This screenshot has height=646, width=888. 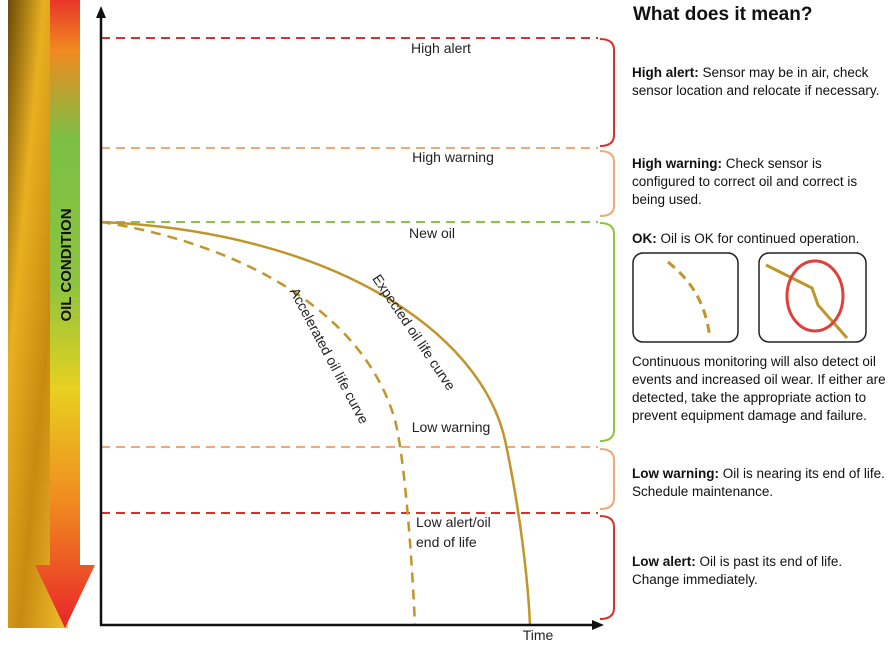 What do you see at coordinates (446, 542) in the screenshot?
I see `zone-label: end of life` at bounding box center [446, 542].